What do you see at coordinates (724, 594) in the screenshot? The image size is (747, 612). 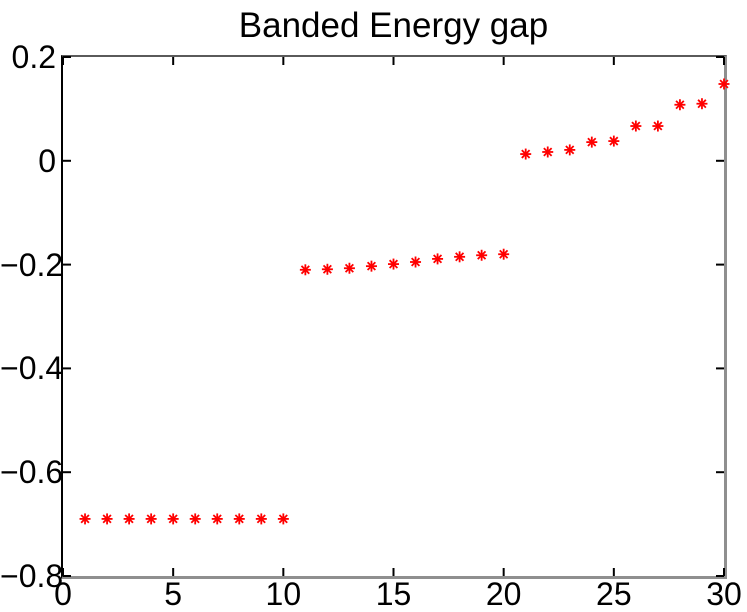 I see `x-tick-label: 30` at bounding box center [724, 594].